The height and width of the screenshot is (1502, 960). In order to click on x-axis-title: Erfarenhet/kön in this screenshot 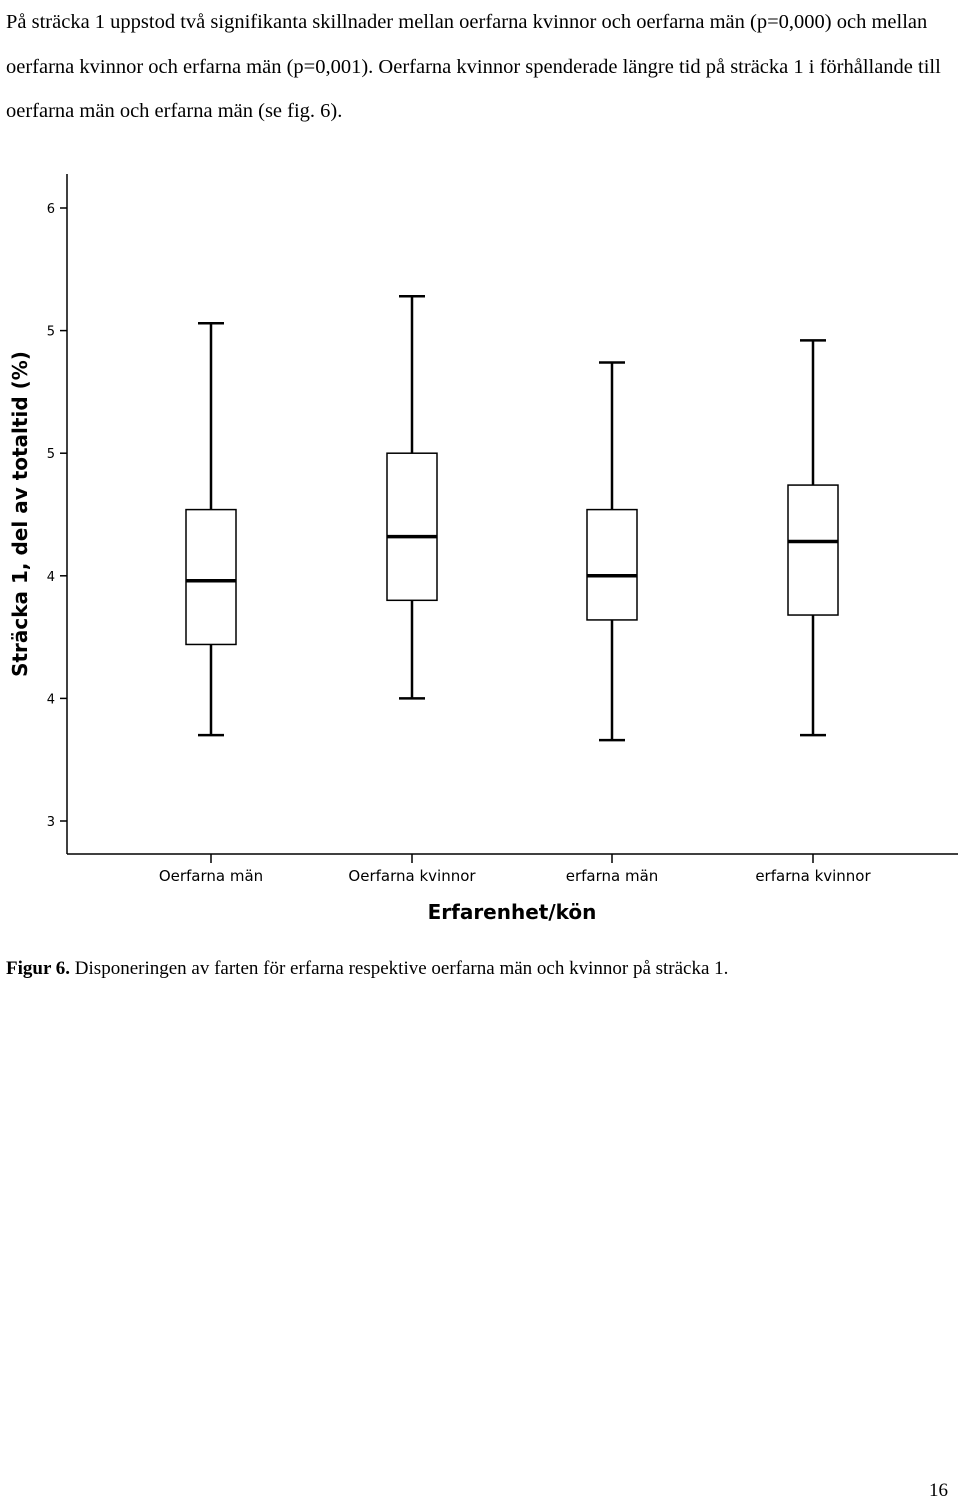, I will do `click(512, 912)`.